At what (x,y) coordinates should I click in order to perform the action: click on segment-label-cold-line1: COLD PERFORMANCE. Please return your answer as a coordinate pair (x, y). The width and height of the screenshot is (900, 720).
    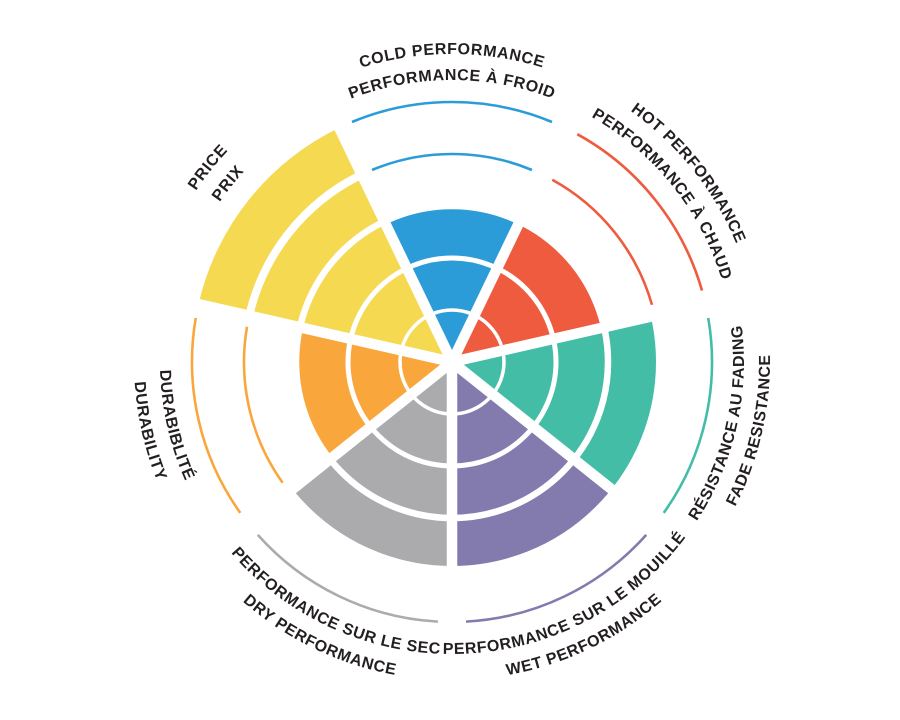
    Looking at the image, I should click on (451, 56).